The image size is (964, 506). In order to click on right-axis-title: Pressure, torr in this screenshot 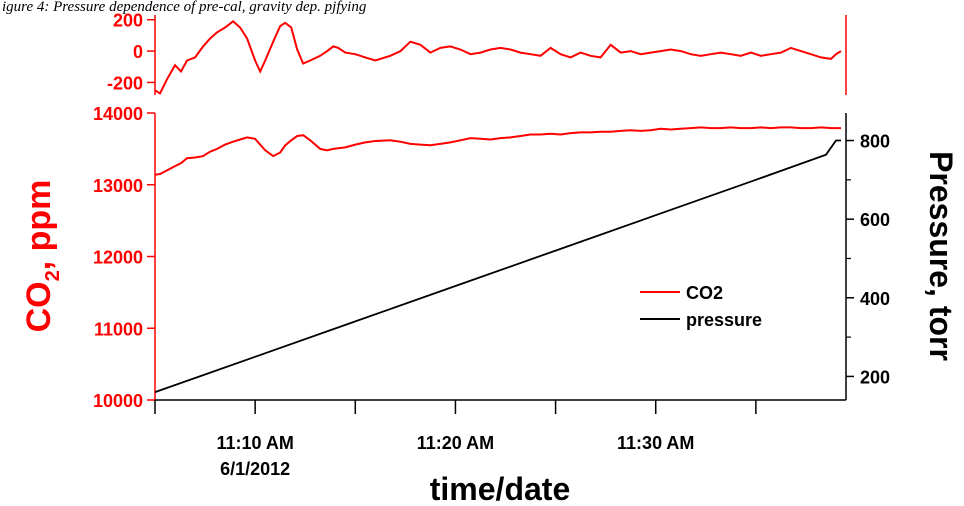, I will do `click(941, 256)`.